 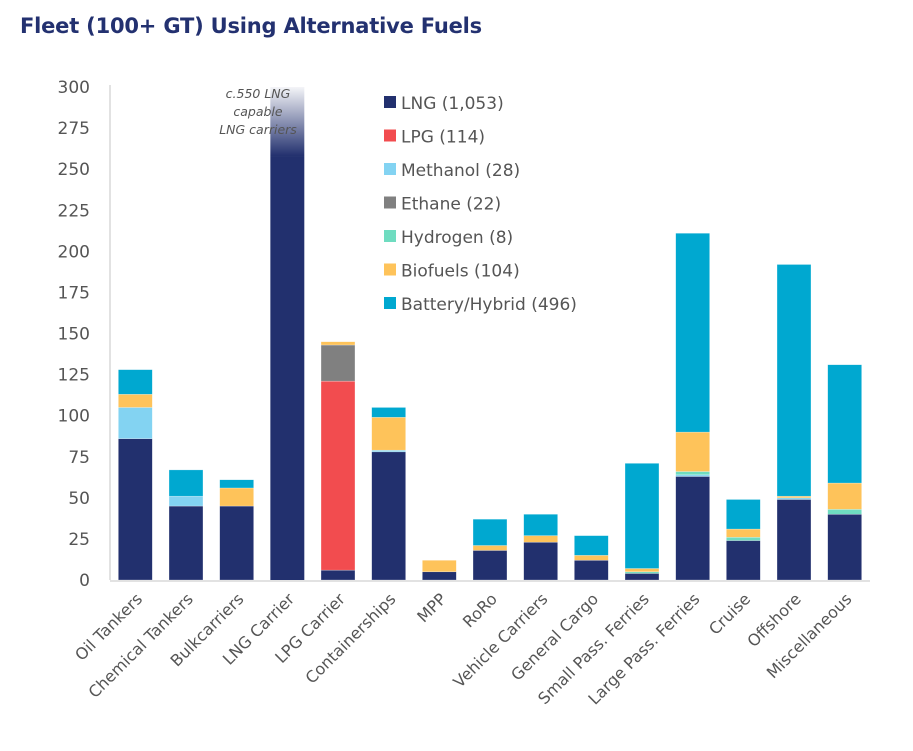 I want to click on legend-item: Ethane (22), so click(x=442, y=205).